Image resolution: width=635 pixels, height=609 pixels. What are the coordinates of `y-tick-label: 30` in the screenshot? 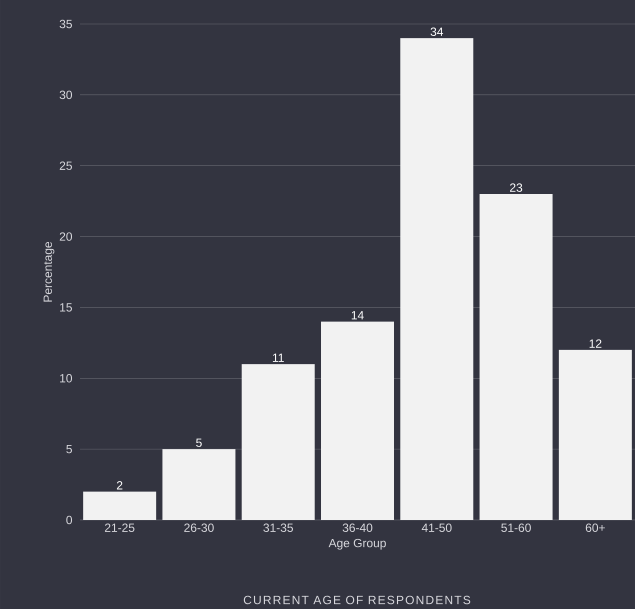 It's located at (66, 95).